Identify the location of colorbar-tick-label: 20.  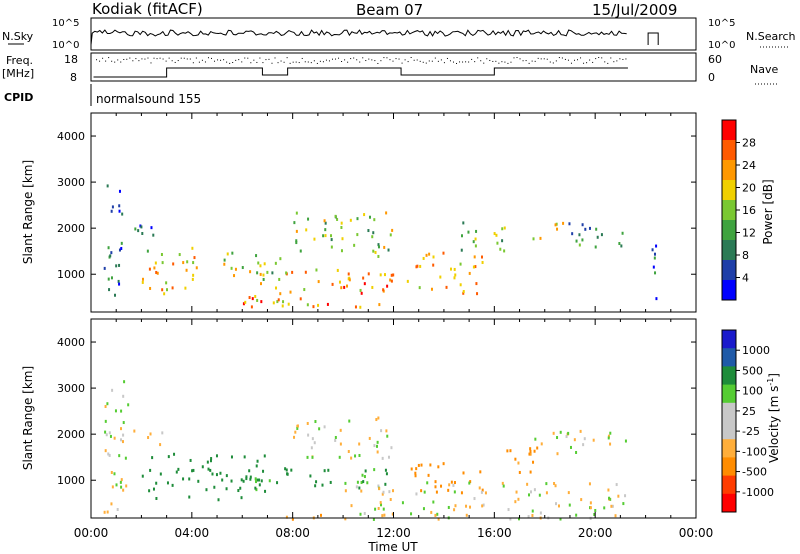
(749, 188).